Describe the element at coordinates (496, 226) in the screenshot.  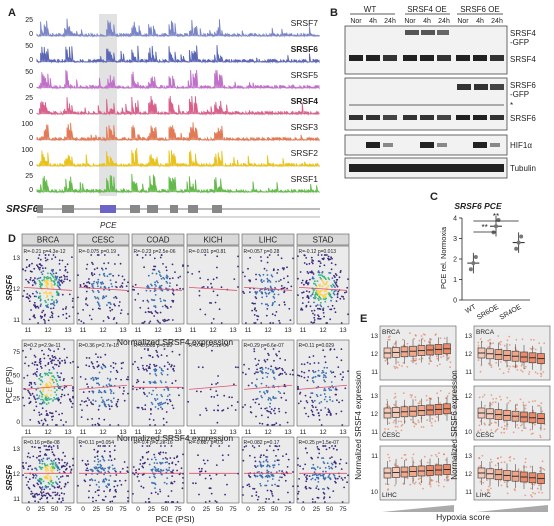
I see `chart-c-point` at that location.